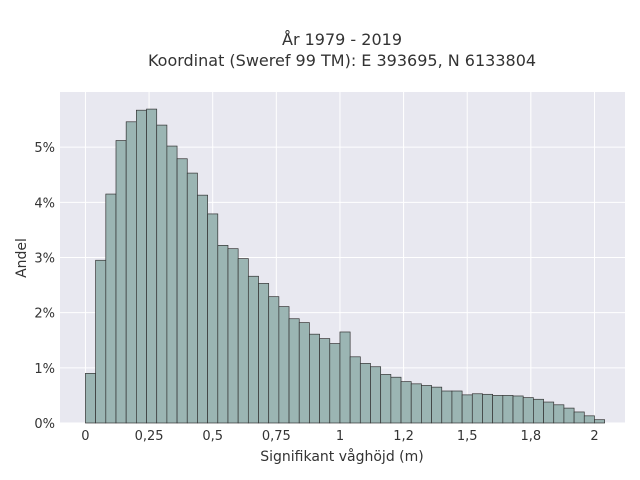  Describe the element at coordinates (403, 436) in the screenshot. I see `x-tick-label: 1,2` at that location.